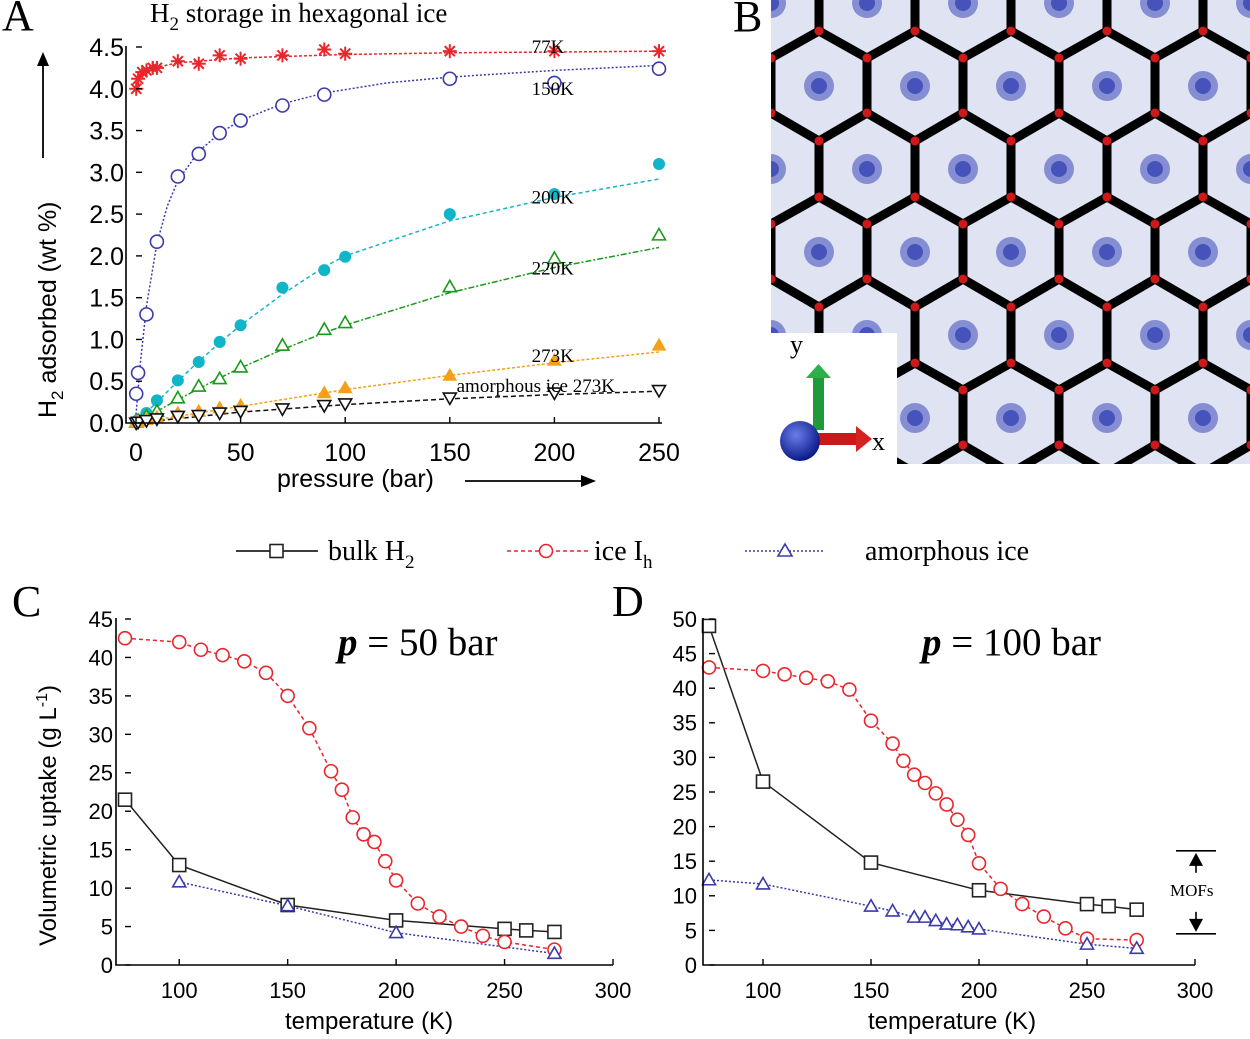  I want to click on legend-entry-ice-ih: ice Ih, so click(580, 554).